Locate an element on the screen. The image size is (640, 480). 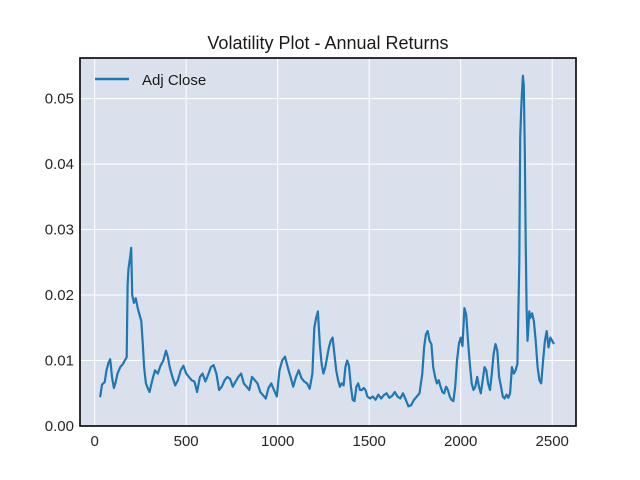
x-tick-label: 2500 is located at coordinates (552, 441).